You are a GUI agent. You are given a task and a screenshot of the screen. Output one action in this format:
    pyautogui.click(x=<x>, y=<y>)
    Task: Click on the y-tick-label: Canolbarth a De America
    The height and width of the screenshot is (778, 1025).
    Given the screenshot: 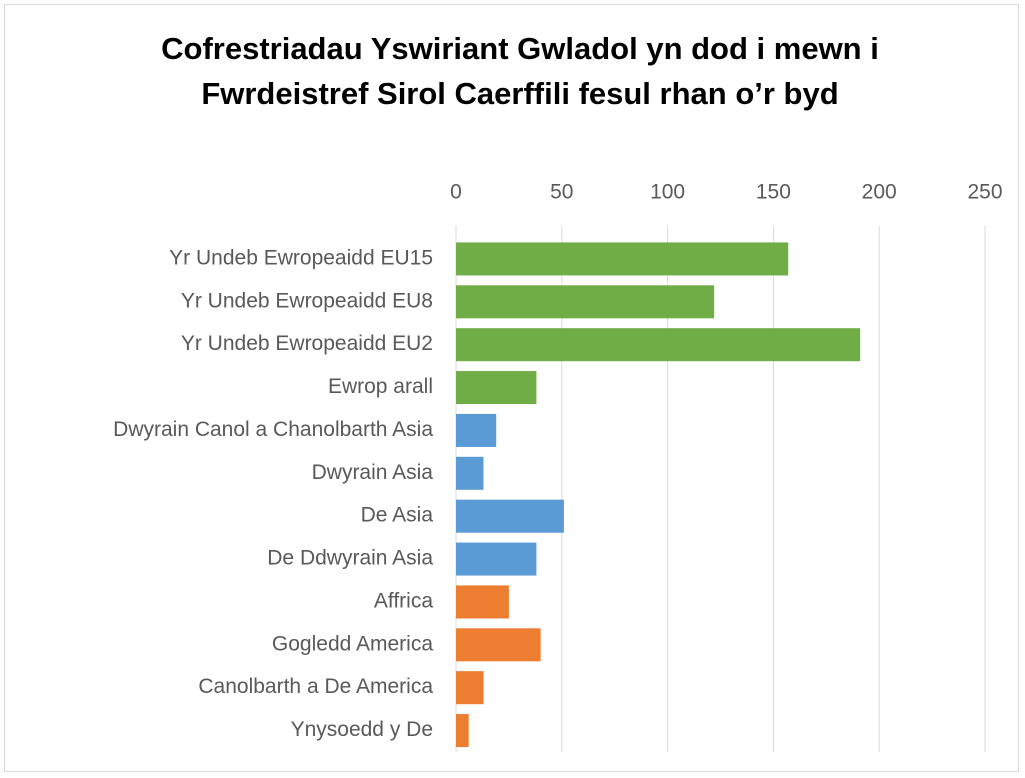 What is the action you would take?
    pyautogui.click(x=315, y=686)
    